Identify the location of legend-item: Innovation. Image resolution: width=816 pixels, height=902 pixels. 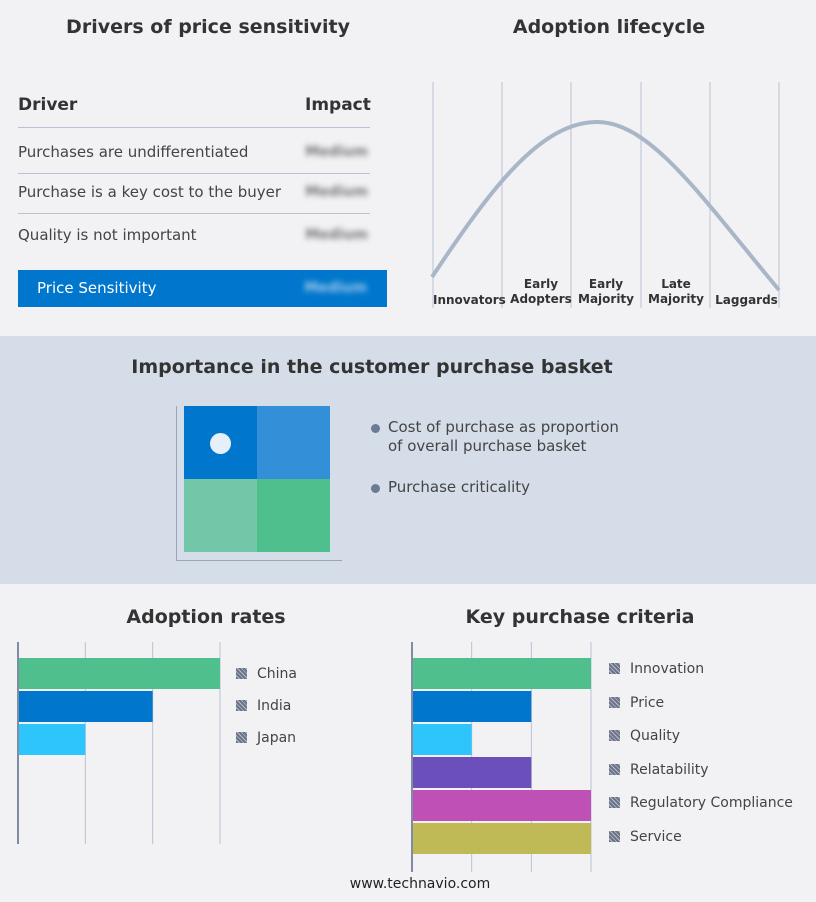
(656, 669).